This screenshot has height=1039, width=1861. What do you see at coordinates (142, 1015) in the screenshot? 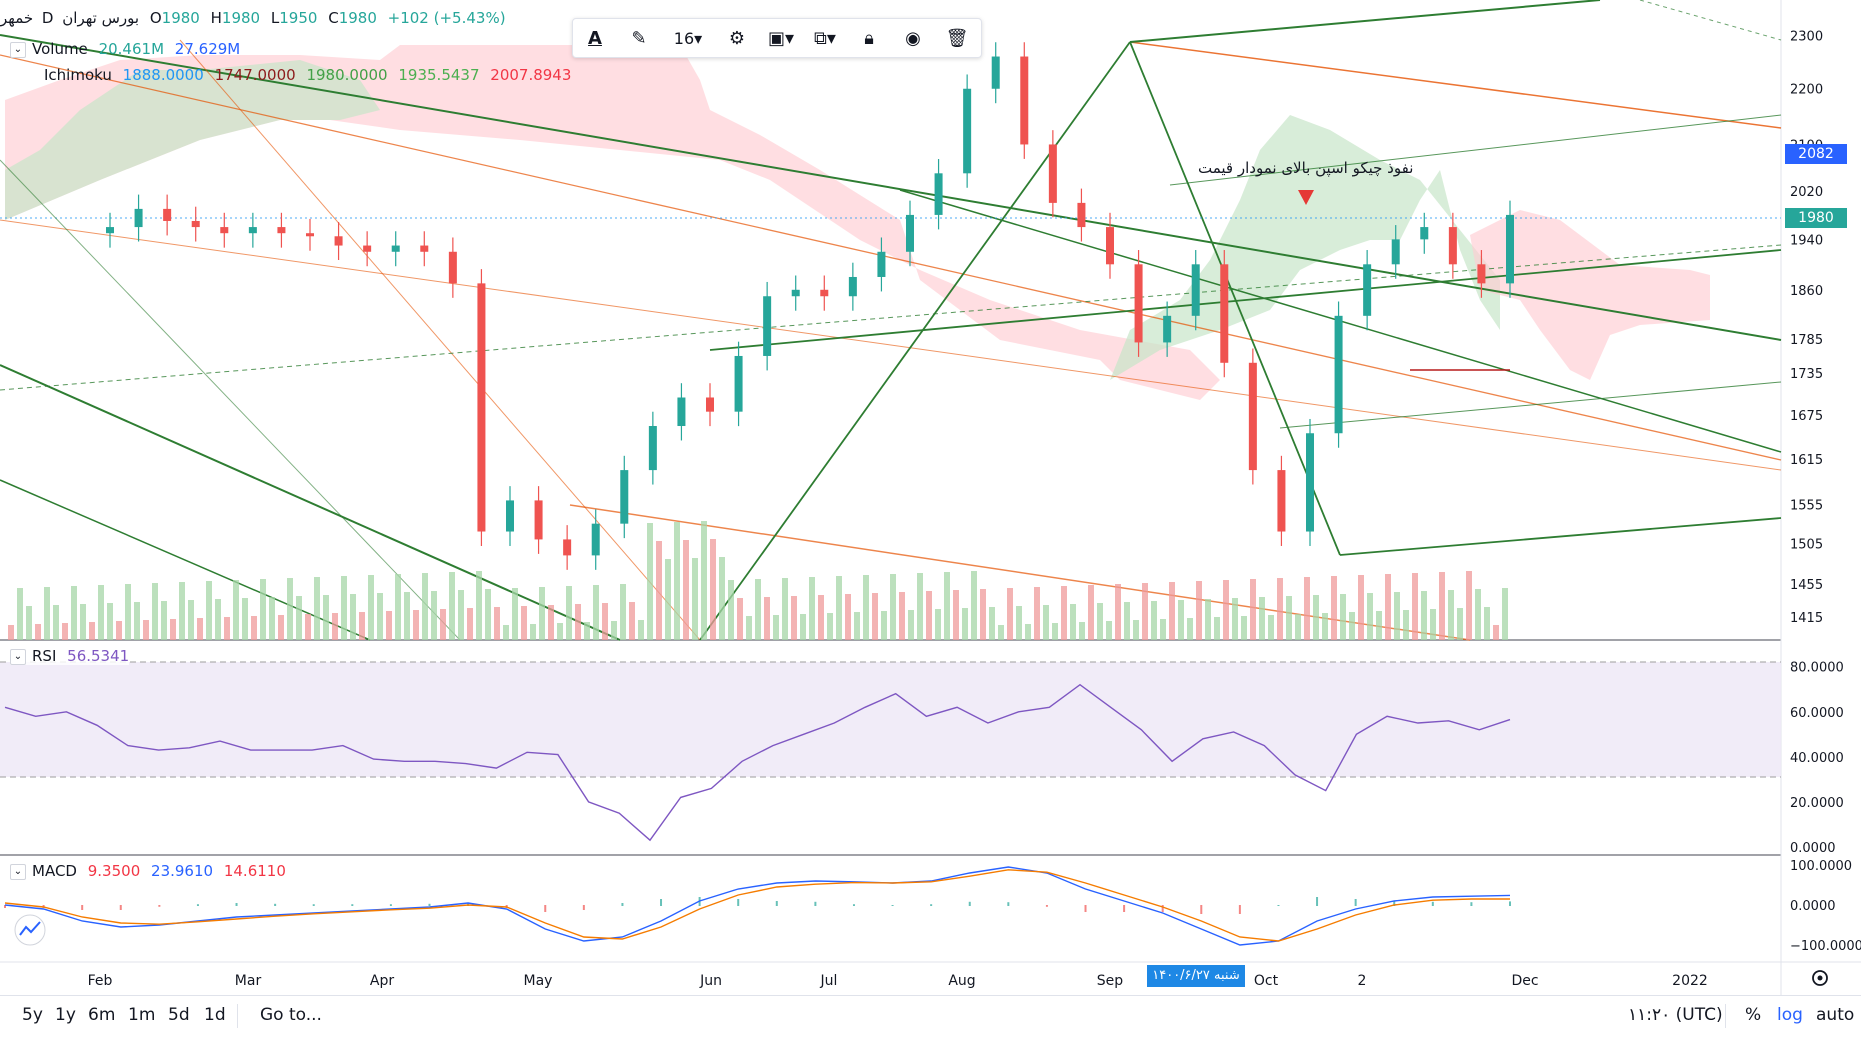
I see `range-1m-button: 1m` at bounding box center [142, 1015].